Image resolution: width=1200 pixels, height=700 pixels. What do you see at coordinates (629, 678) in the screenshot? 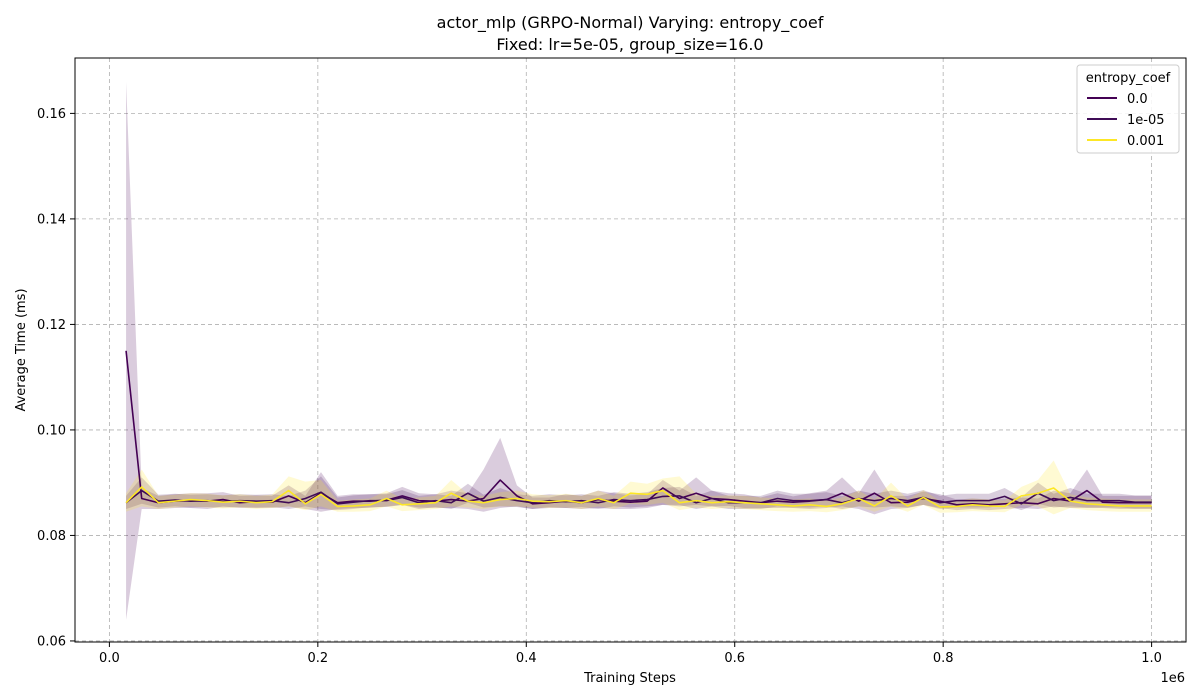
I see `x-axis-label: Training Steps` at bounding box center [629, 678].